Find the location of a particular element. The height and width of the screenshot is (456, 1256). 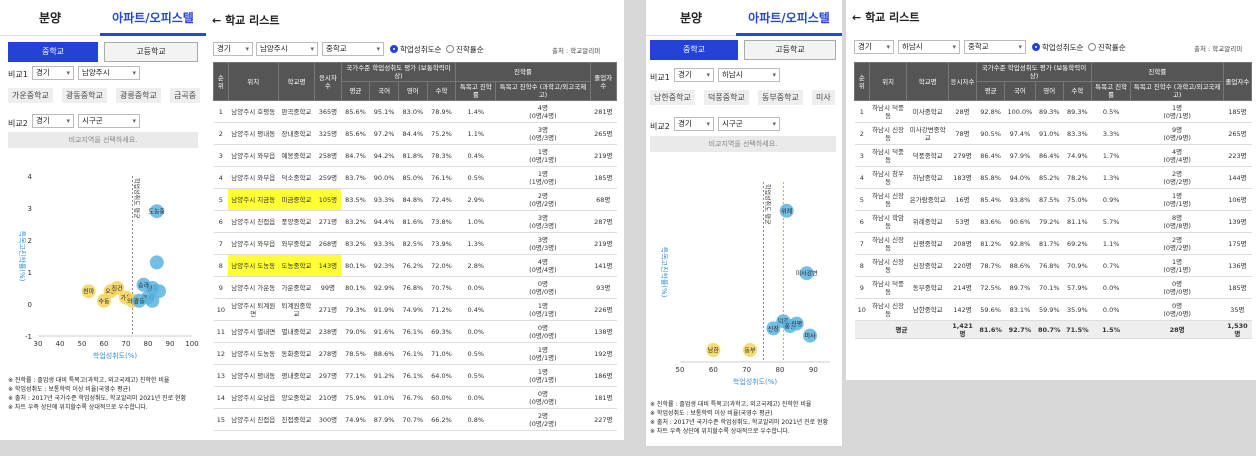

table-cell: 138명 is located at coordinates (603, 331).